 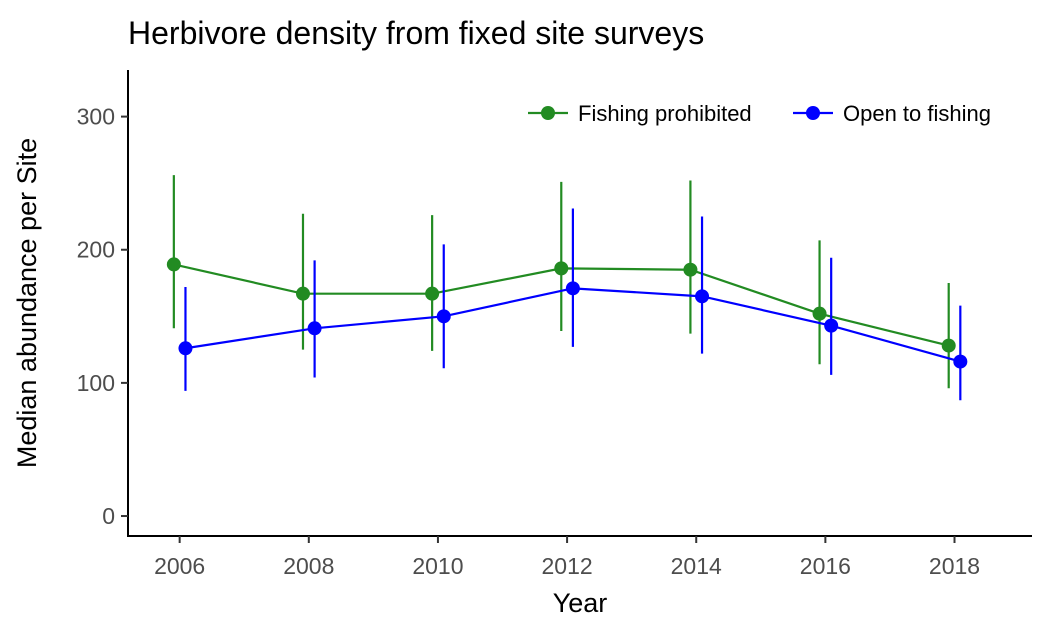 I want to click on x-tick-label: 2008, so click(x=308, y=566).